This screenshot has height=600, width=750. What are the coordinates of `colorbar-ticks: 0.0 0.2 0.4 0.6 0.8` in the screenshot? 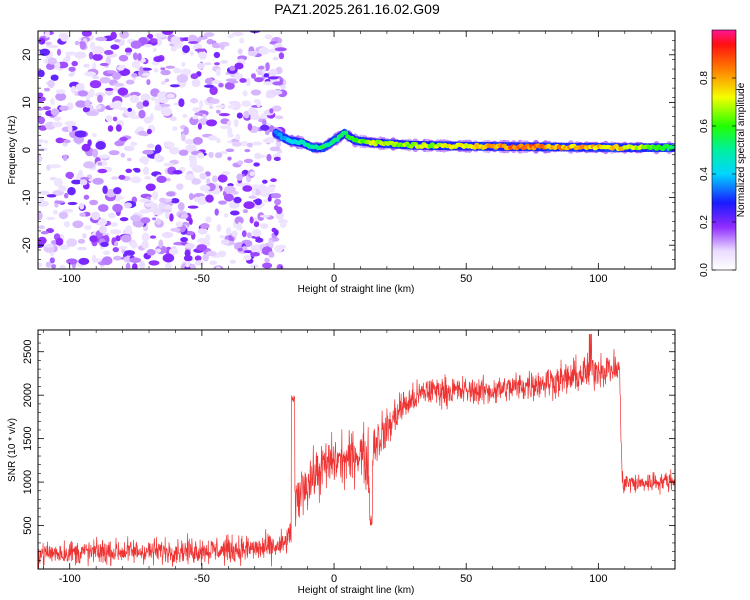 It's located at (717, 174).